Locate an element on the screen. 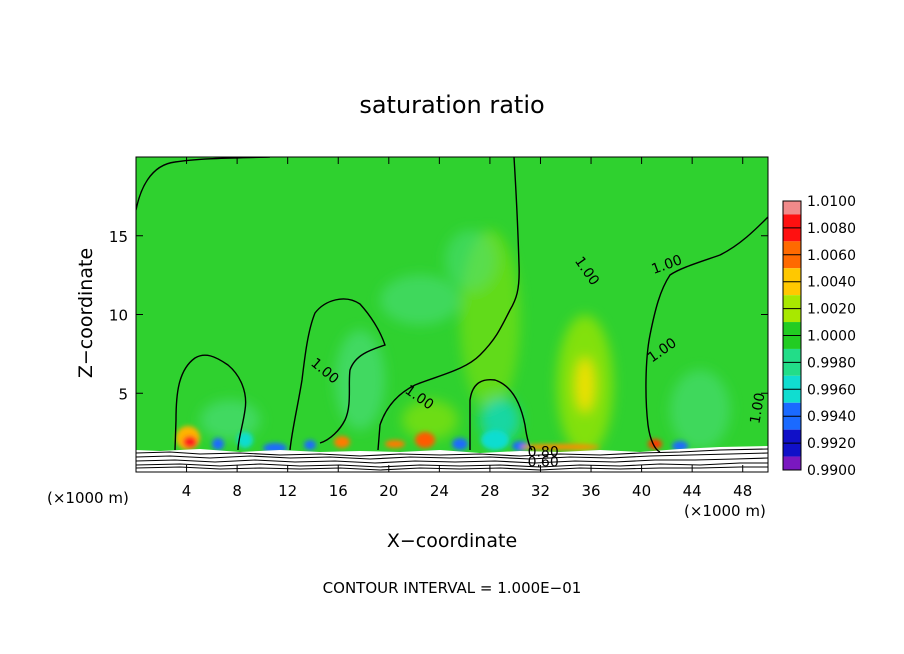 The width and height of the screenshot is (904, 654). x-tick-label: 32 is located at coordinates (540, 491).